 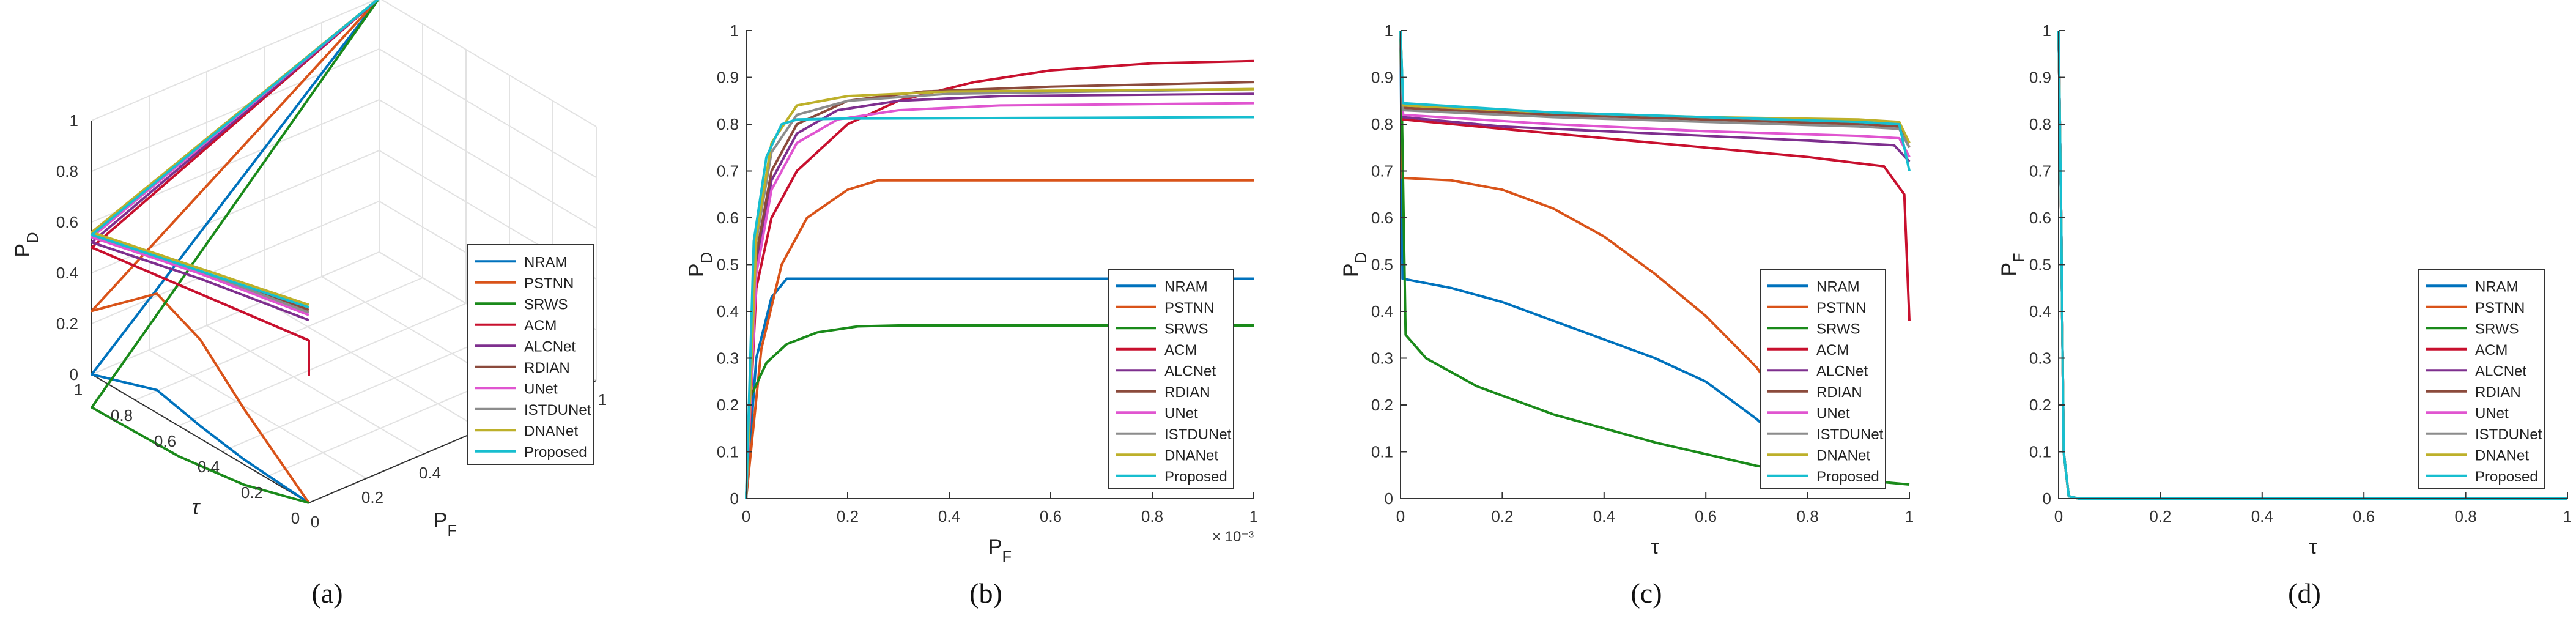 What do you see at coordinates (1152, 517) in the screenshot?
I see `x-tick-label: 0.8` at bounding box center [1152, 517].